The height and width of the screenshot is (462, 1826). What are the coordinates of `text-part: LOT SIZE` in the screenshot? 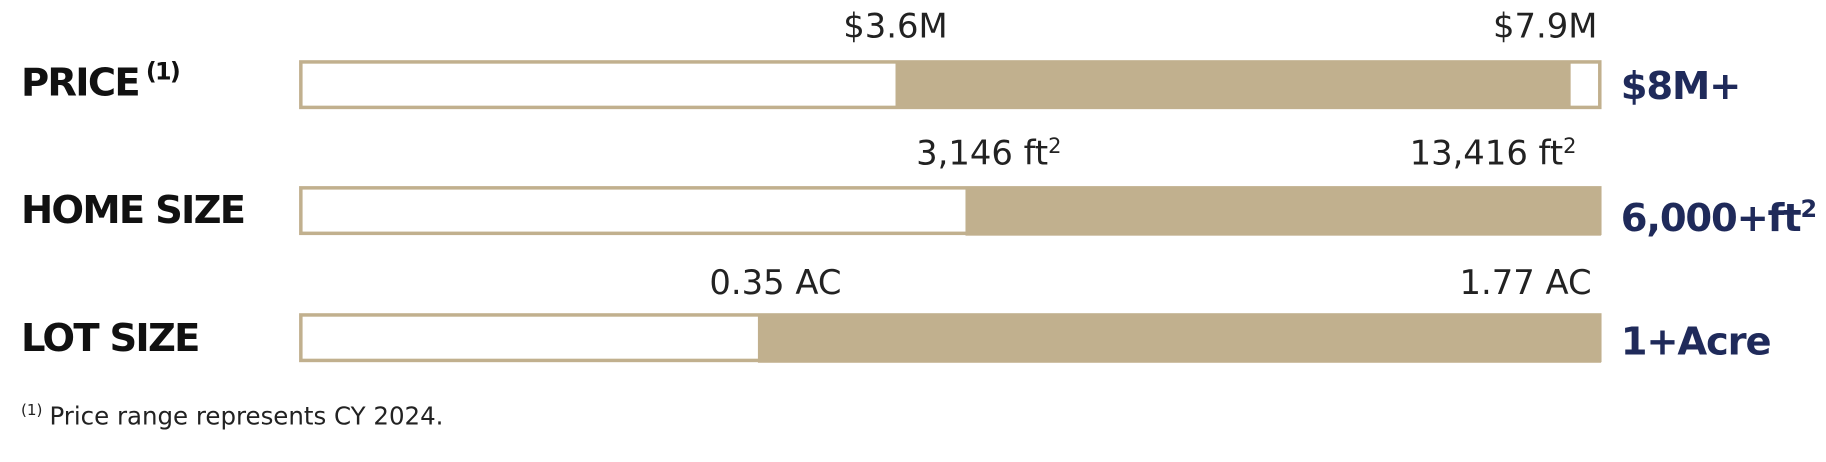 It's located at (110, 338).